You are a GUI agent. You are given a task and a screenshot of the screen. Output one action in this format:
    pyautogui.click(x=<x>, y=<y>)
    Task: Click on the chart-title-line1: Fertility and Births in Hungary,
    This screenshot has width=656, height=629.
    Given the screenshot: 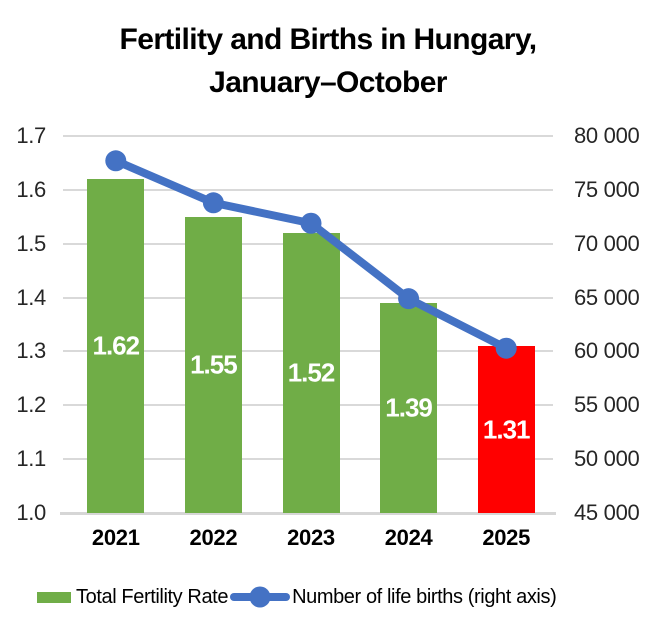 What is the action you would take?
    pyautogui.click(x=328, y=39)
    